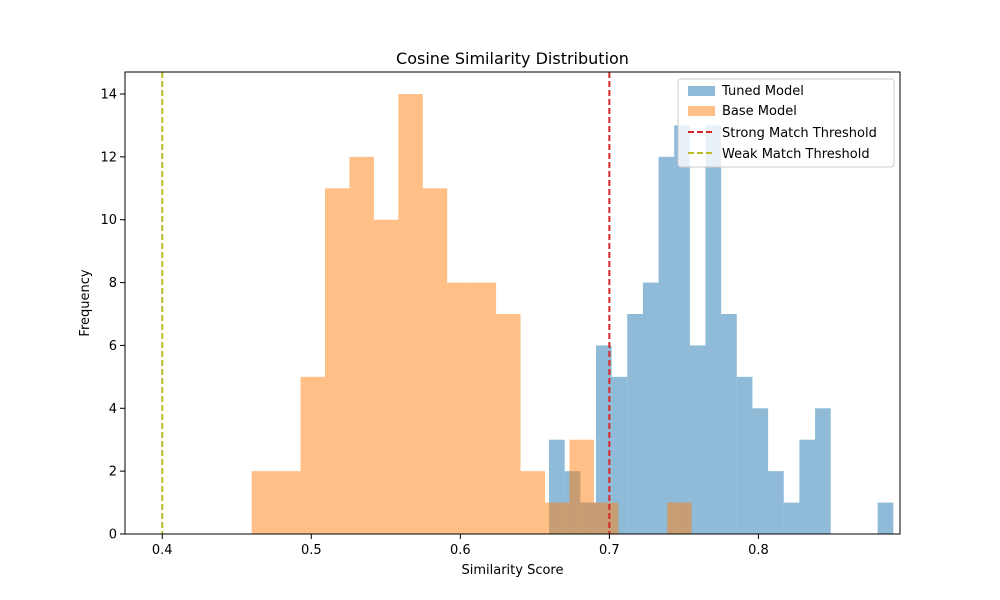 This screenshot has height=600, width=1000. I want to click on y-tick-label-3: 6, so click(113, 346).